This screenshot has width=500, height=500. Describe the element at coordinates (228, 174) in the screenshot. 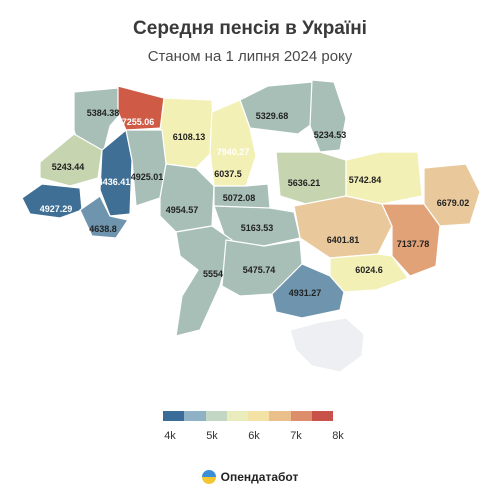

I see `label-kyiv: 6037.5` at that location.